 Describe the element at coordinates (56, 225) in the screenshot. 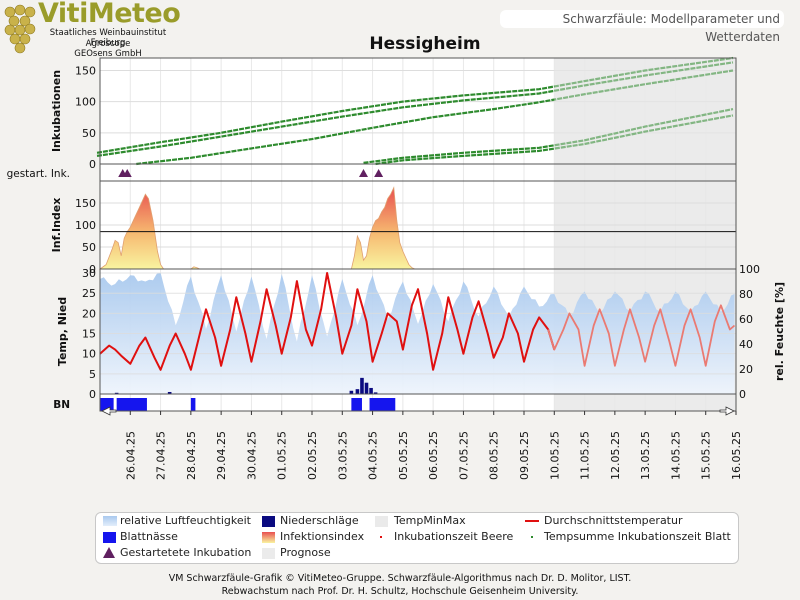

I see `infection-axis-label: Inf.Index` at that location.